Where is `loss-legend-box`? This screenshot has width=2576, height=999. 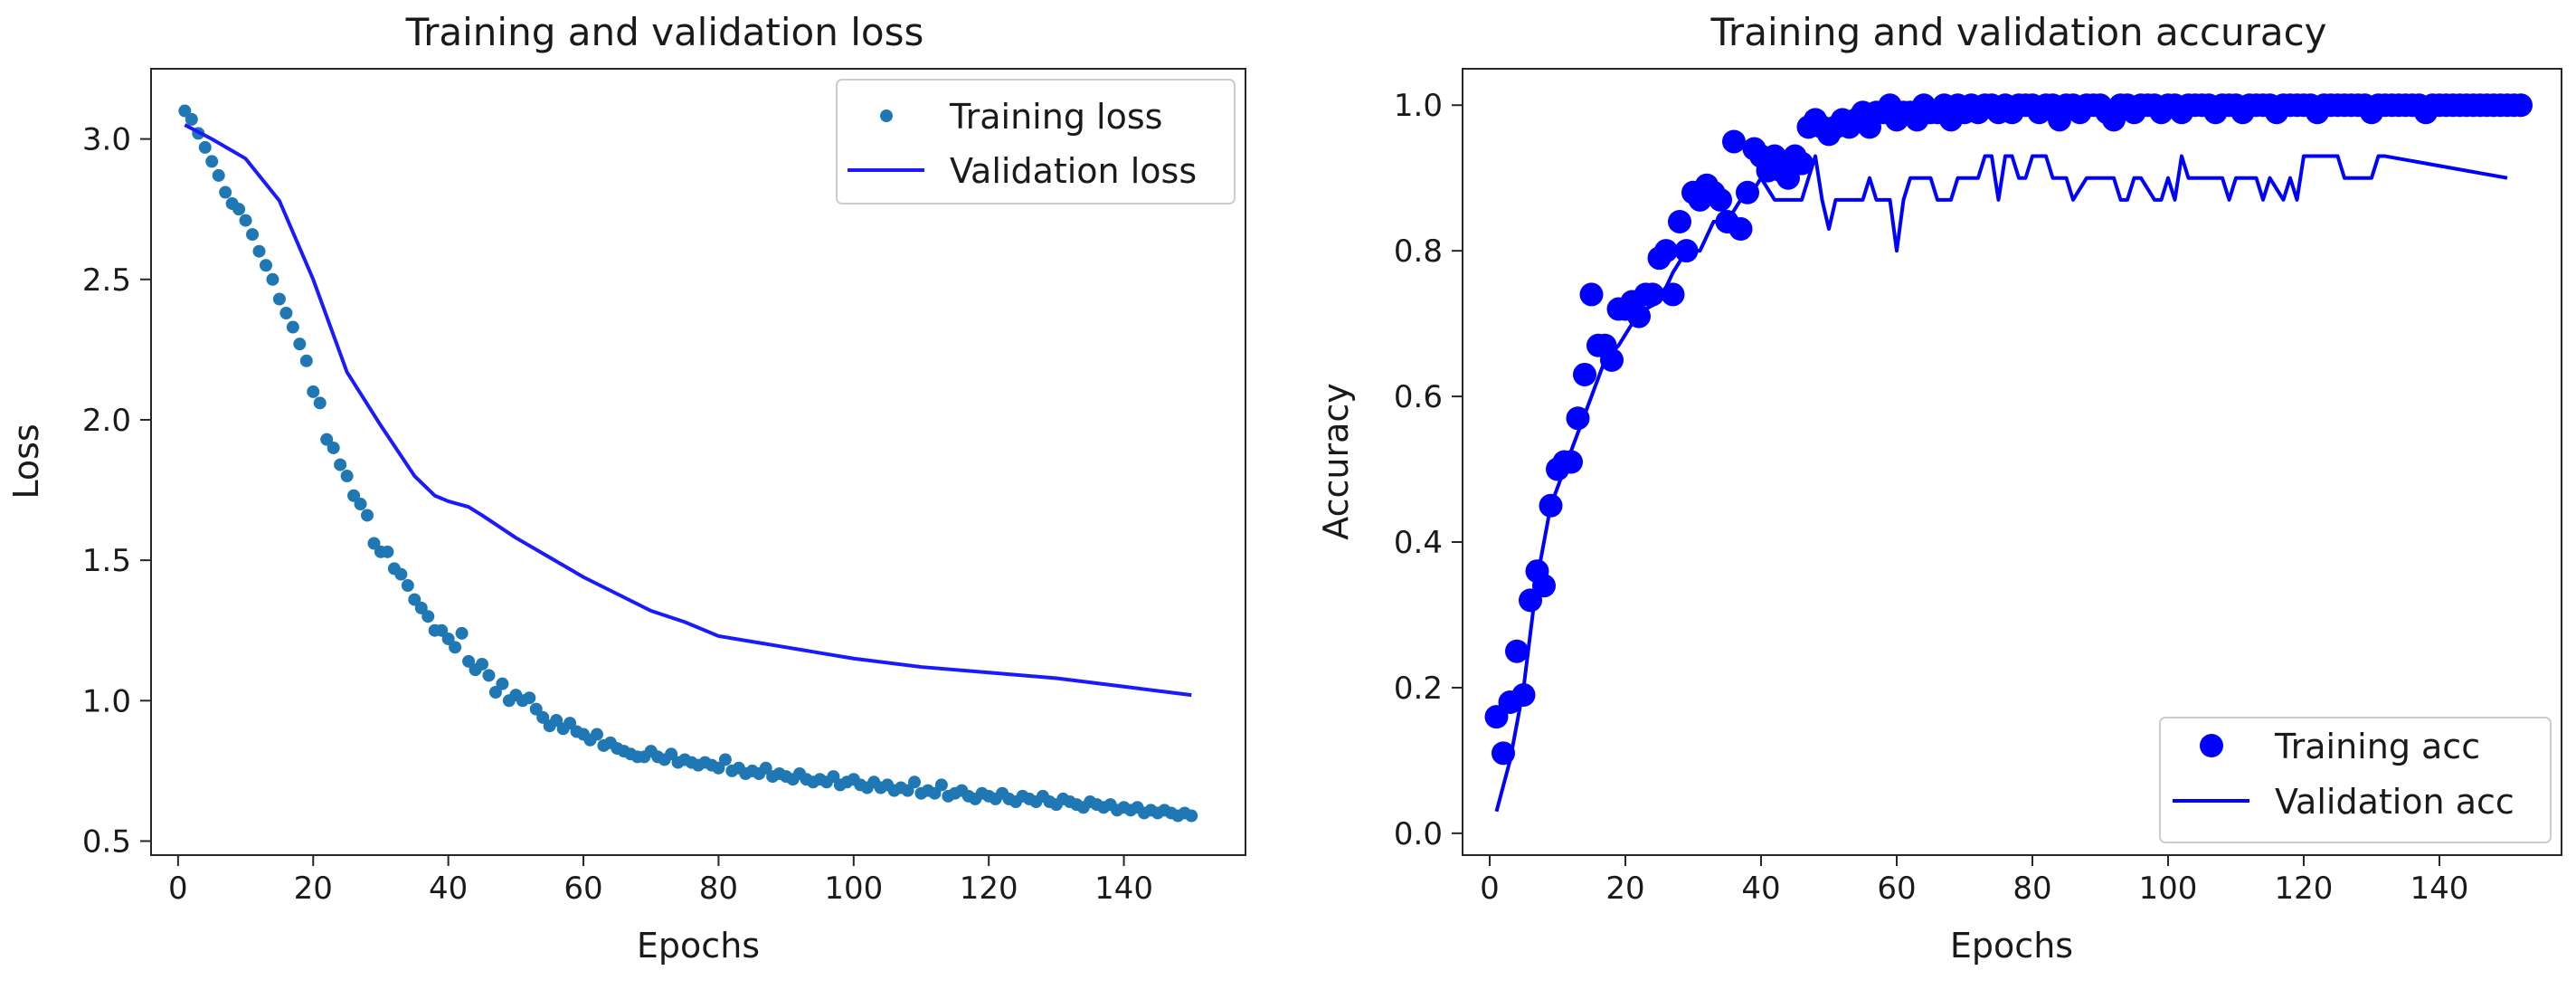
loss-legend-box is located at coordinates (1036, 142).